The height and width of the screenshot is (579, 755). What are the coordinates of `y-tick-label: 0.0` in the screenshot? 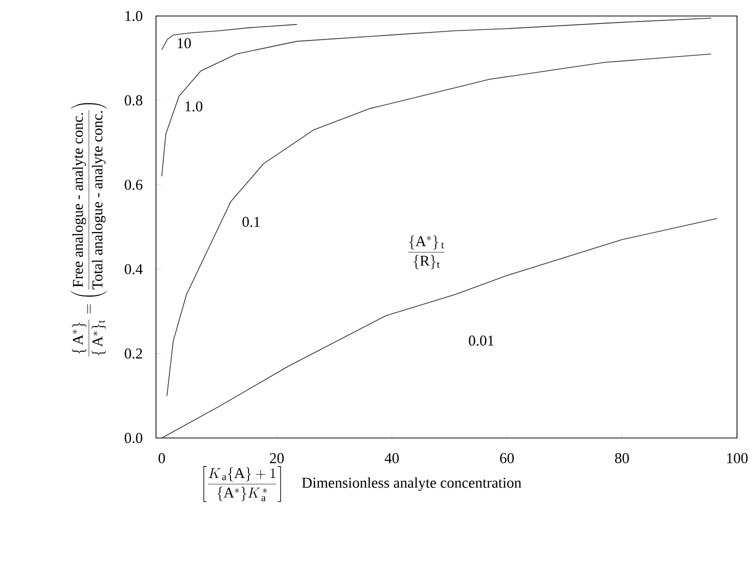 It's located at (133, 438).